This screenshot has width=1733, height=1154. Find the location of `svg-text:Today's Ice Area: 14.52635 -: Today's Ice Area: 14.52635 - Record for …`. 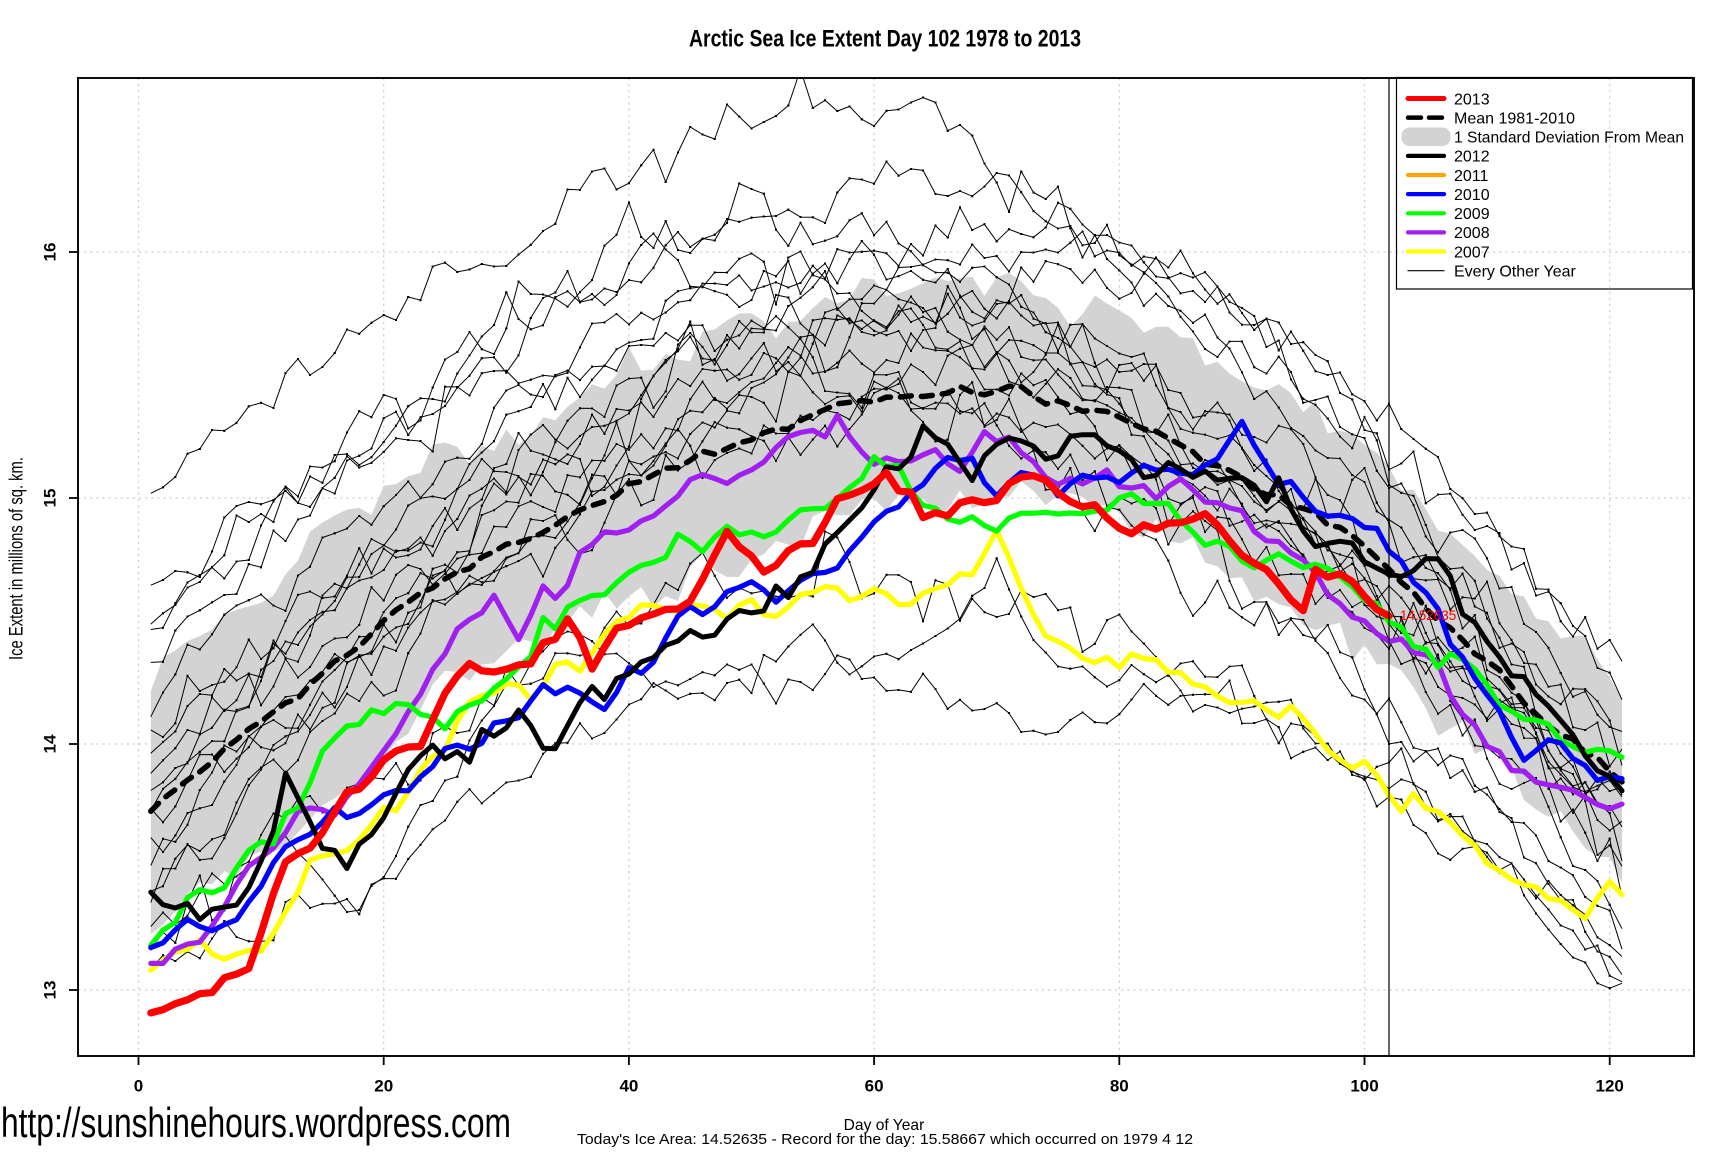

svg-text:Today's Ice Area: 14.52635 -: Today's Ice Area: 14.52635 - Record for … is located at coordinates (885, 1139).